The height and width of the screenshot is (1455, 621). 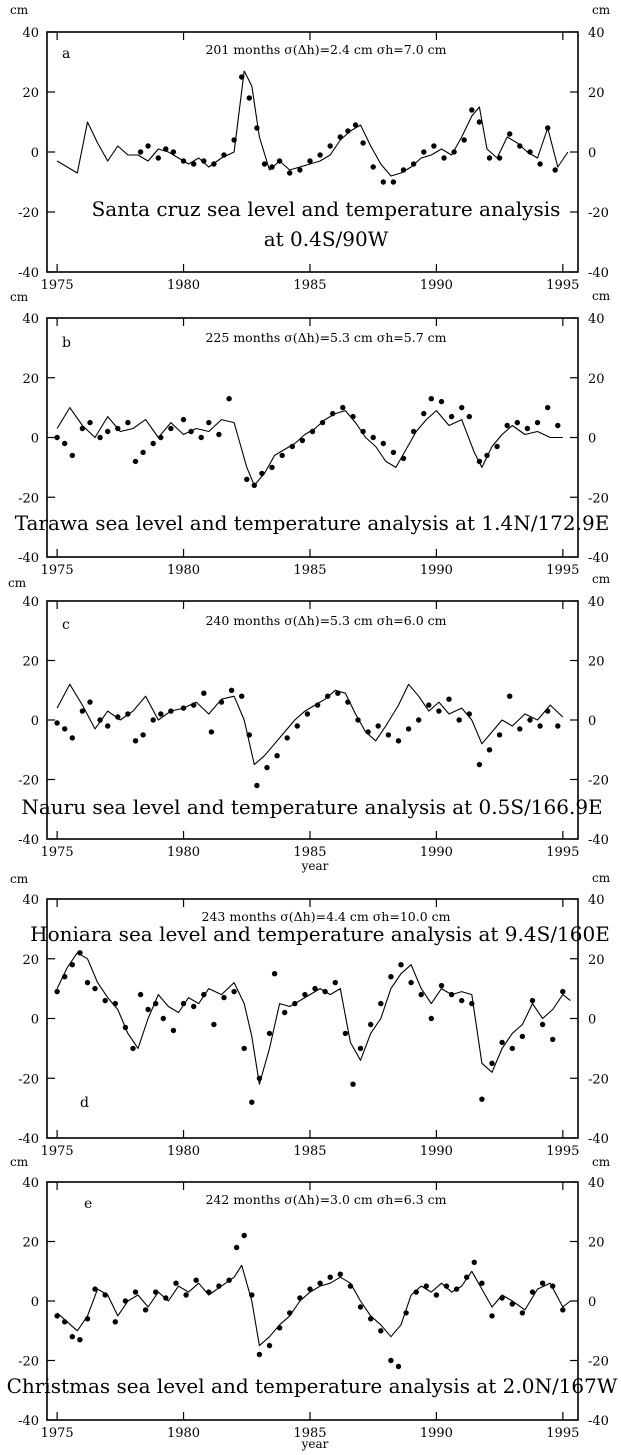 What do you see at coordinates (30, 319) in the screenshot?
I see `y-tick-label-left: 40` at bounding box center [30, 319].